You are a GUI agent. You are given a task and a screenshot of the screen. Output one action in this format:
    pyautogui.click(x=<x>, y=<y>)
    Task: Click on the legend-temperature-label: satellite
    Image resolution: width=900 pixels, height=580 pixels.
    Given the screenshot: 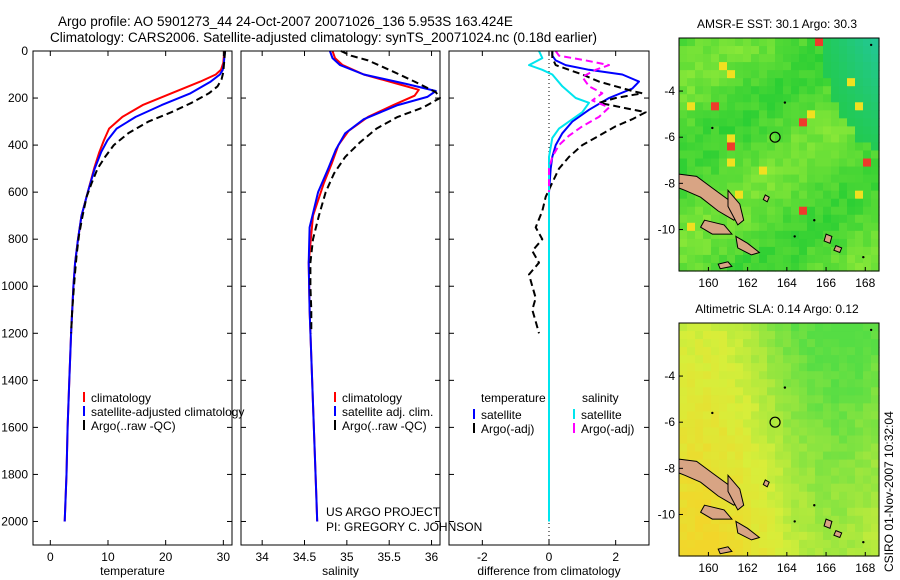 What is the action you would take?
    pyautogui.click(x=501, y=415)
    